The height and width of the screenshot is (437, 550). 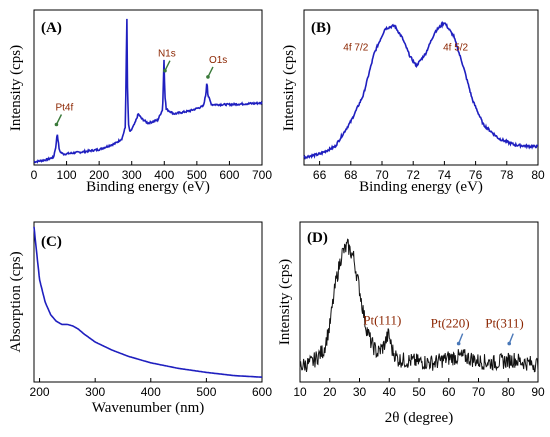 What do you see at coordinates (419, 392) in the screenshot?
I see `panel-d-xtick-label: 50` at bounding box center [419, 392].